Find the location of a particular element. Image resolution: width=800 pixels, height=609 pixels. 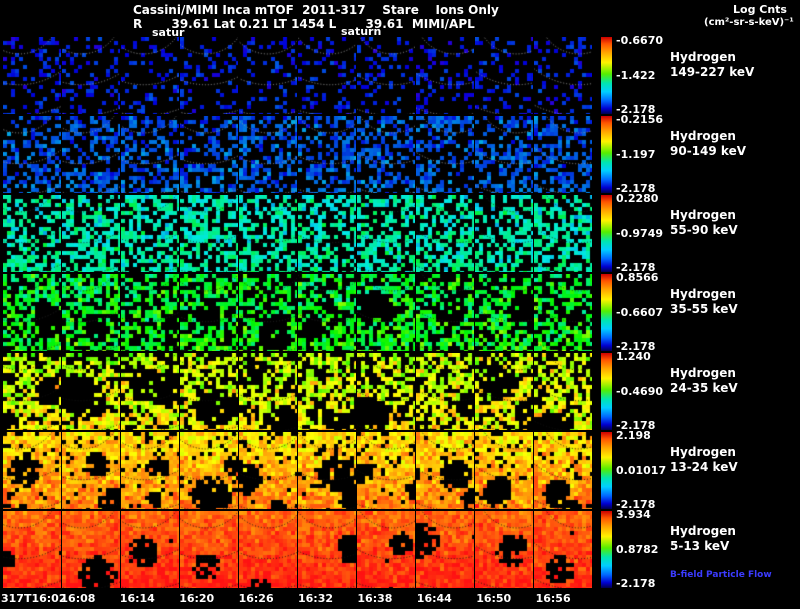

time-axis-label: 16:56 is located at coordinates (553, 598).